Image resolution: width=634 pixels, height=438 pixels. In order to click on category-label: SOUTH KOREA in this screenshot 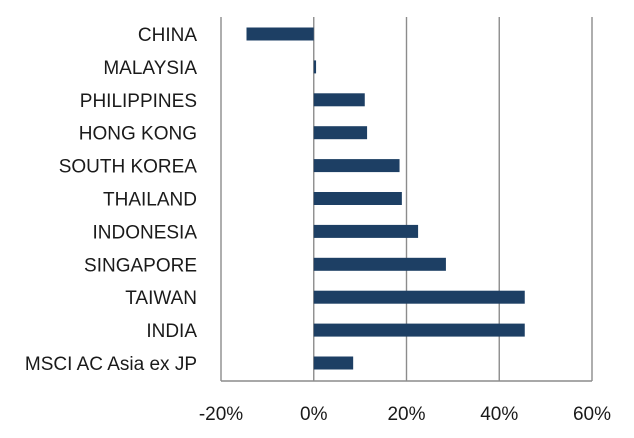, I will do `click(128, 167)`.